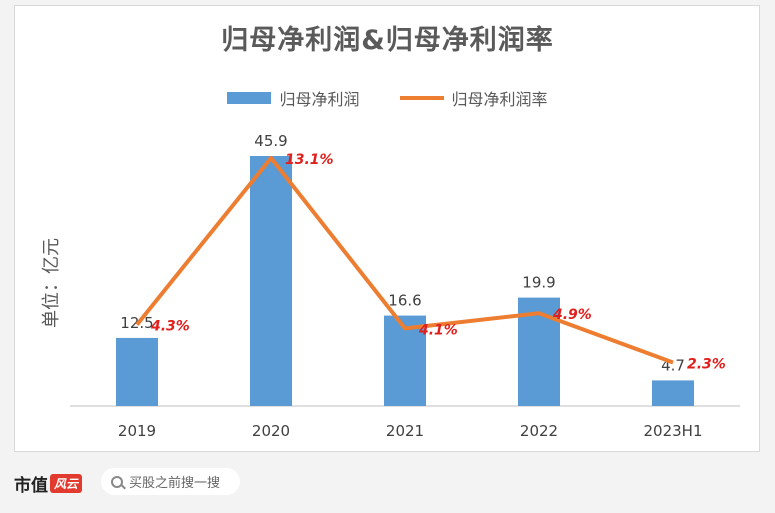 The height and width of the screenshot is (513, 775). Describe the element at coordinates (387, 482) in the screenshot. I see `footer: 市值 风云 买股之前搜一搜` at that location.